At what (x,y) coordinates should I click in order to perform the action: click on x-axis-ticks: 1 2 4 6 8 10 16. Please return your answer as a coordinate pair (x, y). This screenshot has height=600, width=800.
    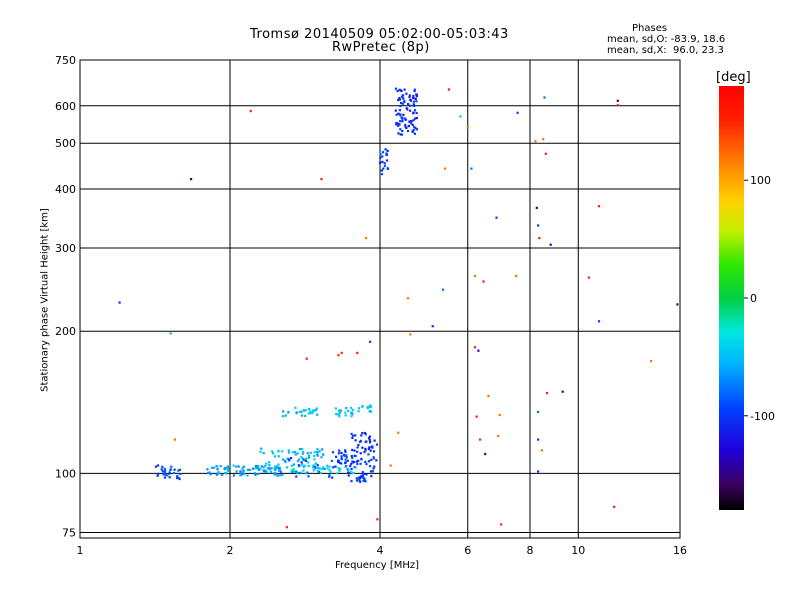
    Looking at the image, I should click on (382, 550).